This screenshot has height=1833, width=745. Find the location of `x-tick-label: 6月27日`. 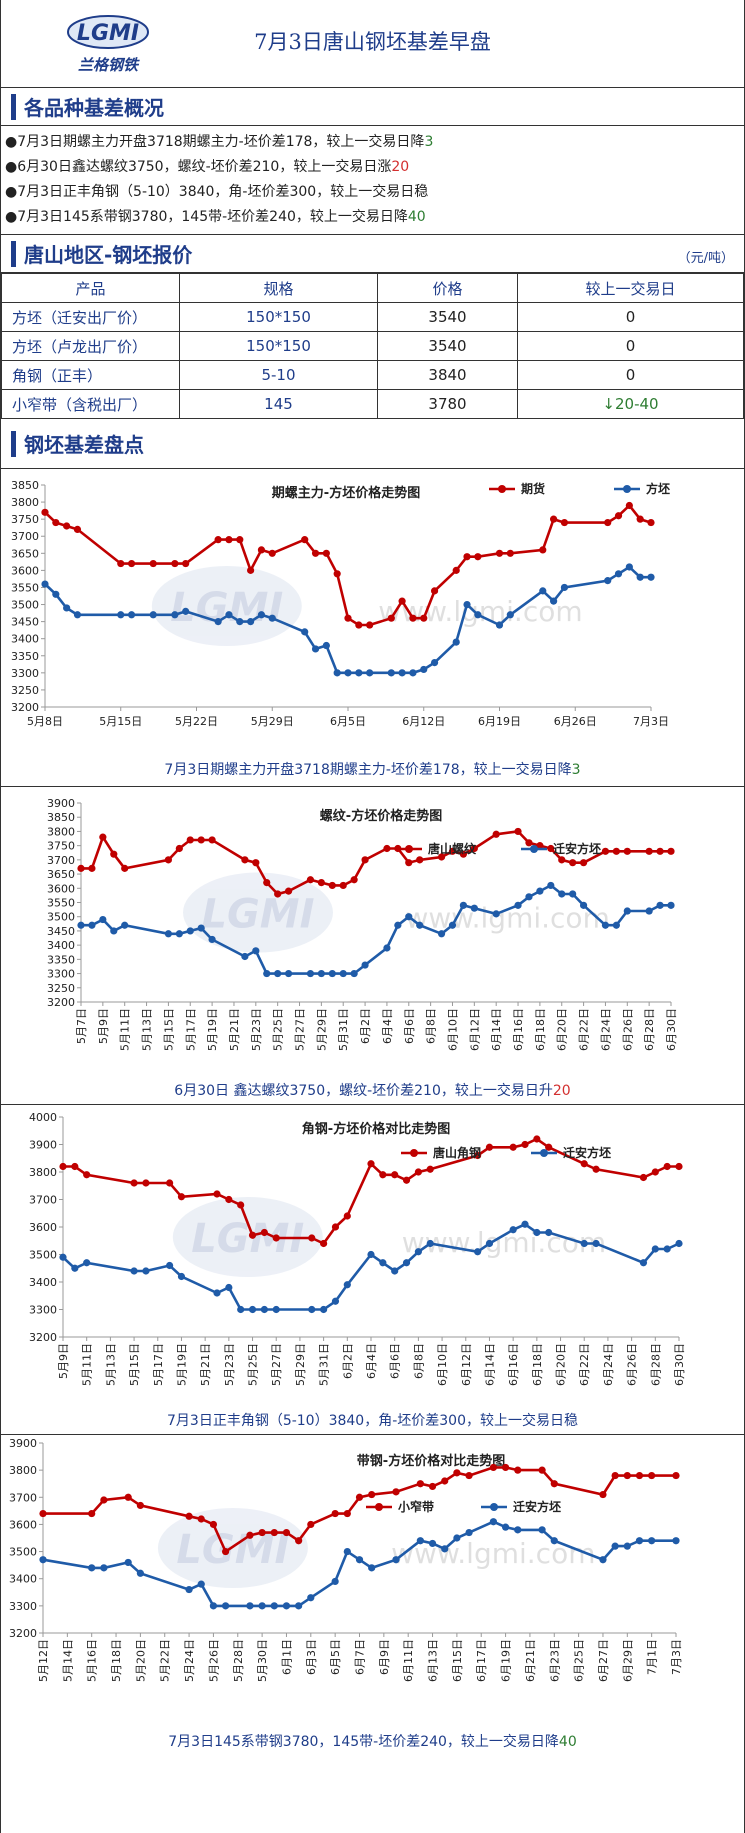

x-tick-label: 6月27日 is located at coordinates (603, 1660).